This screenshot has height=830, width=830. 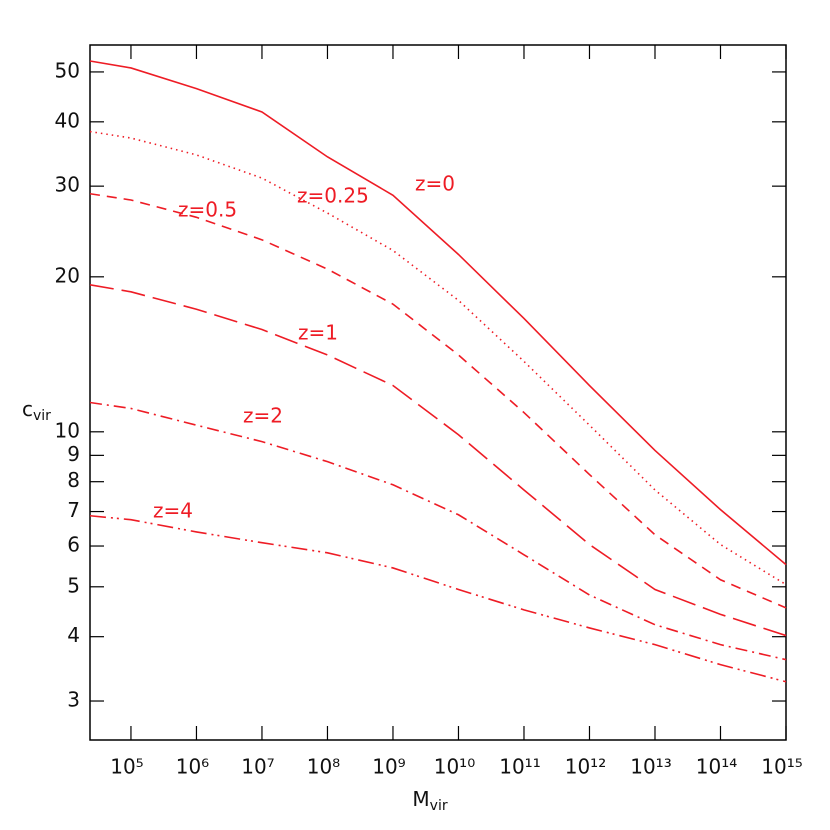 What do you see at coordinates (42, 416) in the screenshot?
I see `y-label-sub: vir` at bounding box center [42, 416].